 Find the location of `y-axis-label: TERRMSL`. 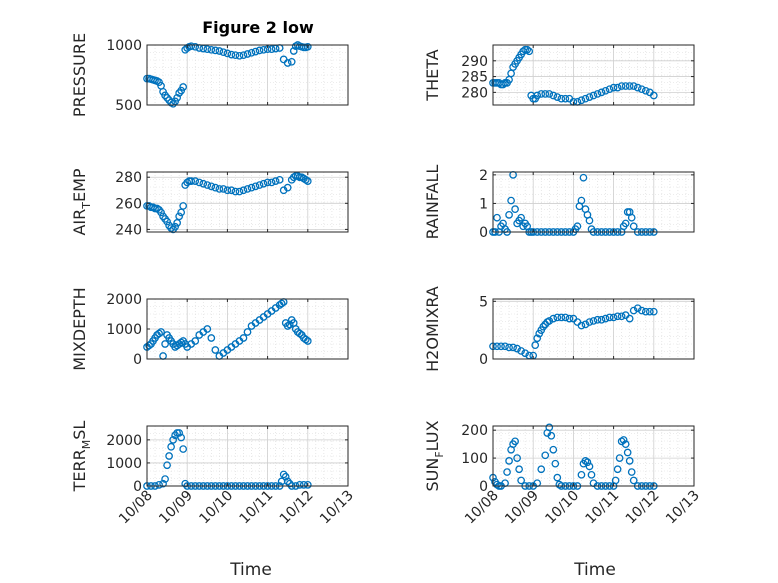

y-axis-label: TERRMSL is located at coordinates (81, 457).